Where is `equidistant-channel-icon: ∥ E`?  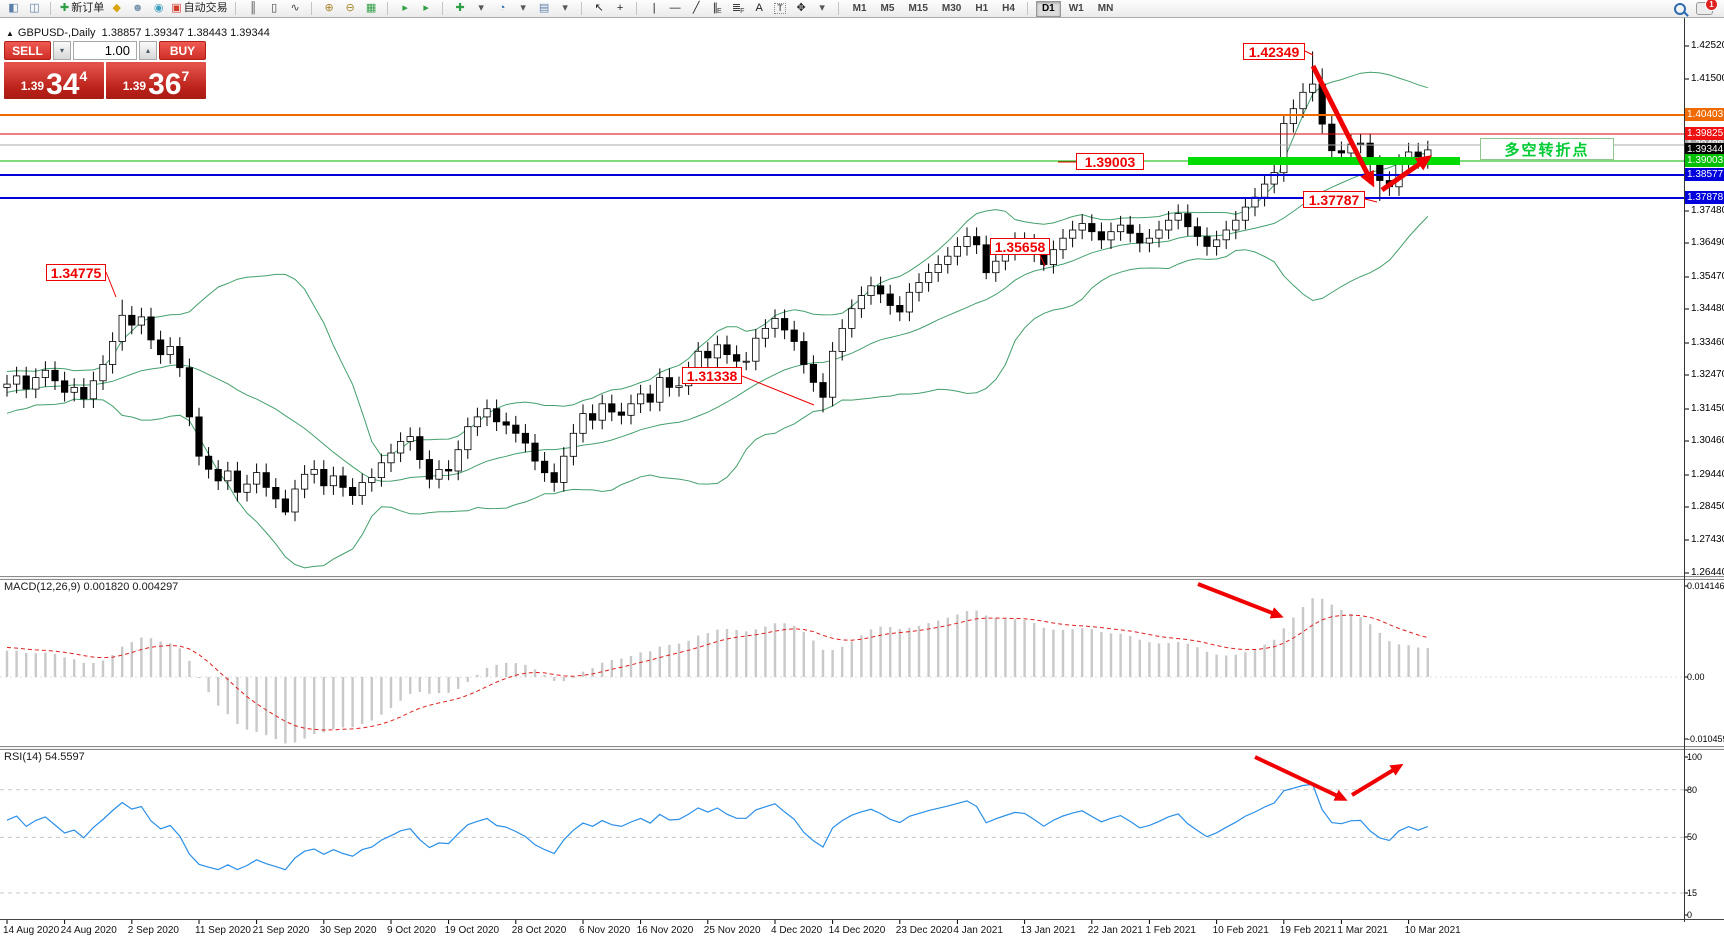
equidistant-channel-icon: ∥ E is located at coordinates (717, 8).